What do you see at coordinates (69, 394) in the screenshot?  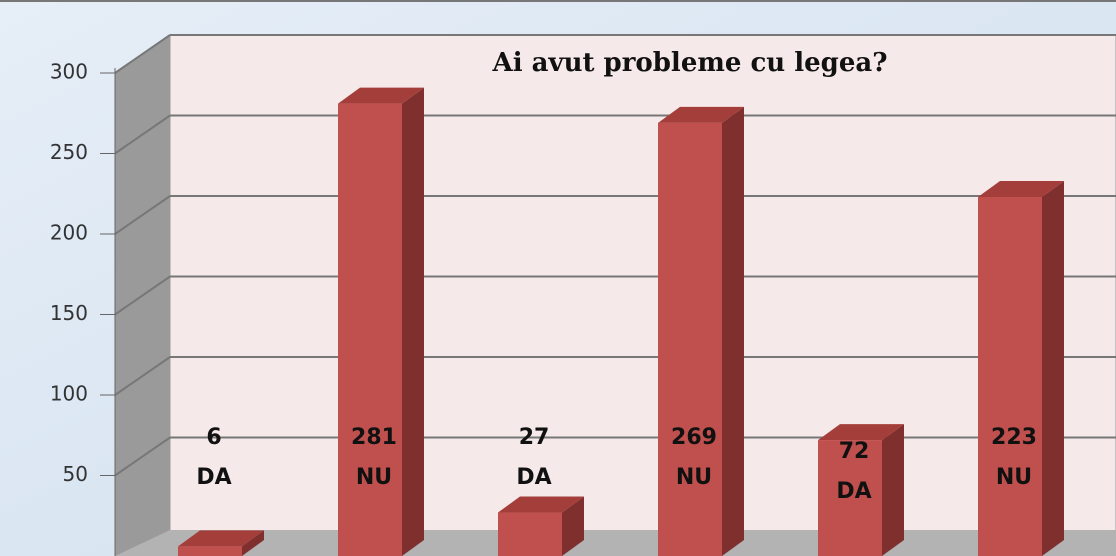 I see `y-tick-label: 100` at bounding box center [69, 394].